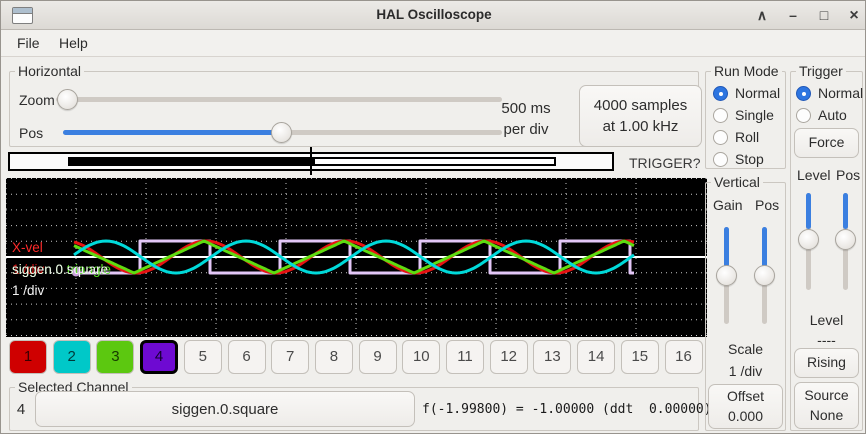 The image size is (866, 434). I want to click on title-bar: HAL Oscilloscope ∧ – □ ×, so click(433, 15).